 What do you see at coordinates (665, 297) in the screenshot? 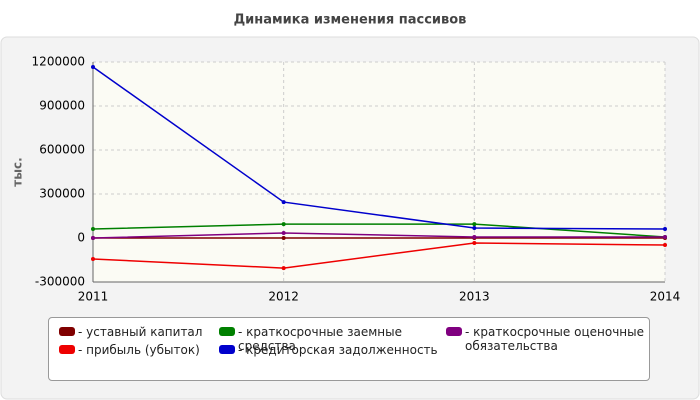
I see `x-tick-label: 2014` at bounding box center [665, 297].